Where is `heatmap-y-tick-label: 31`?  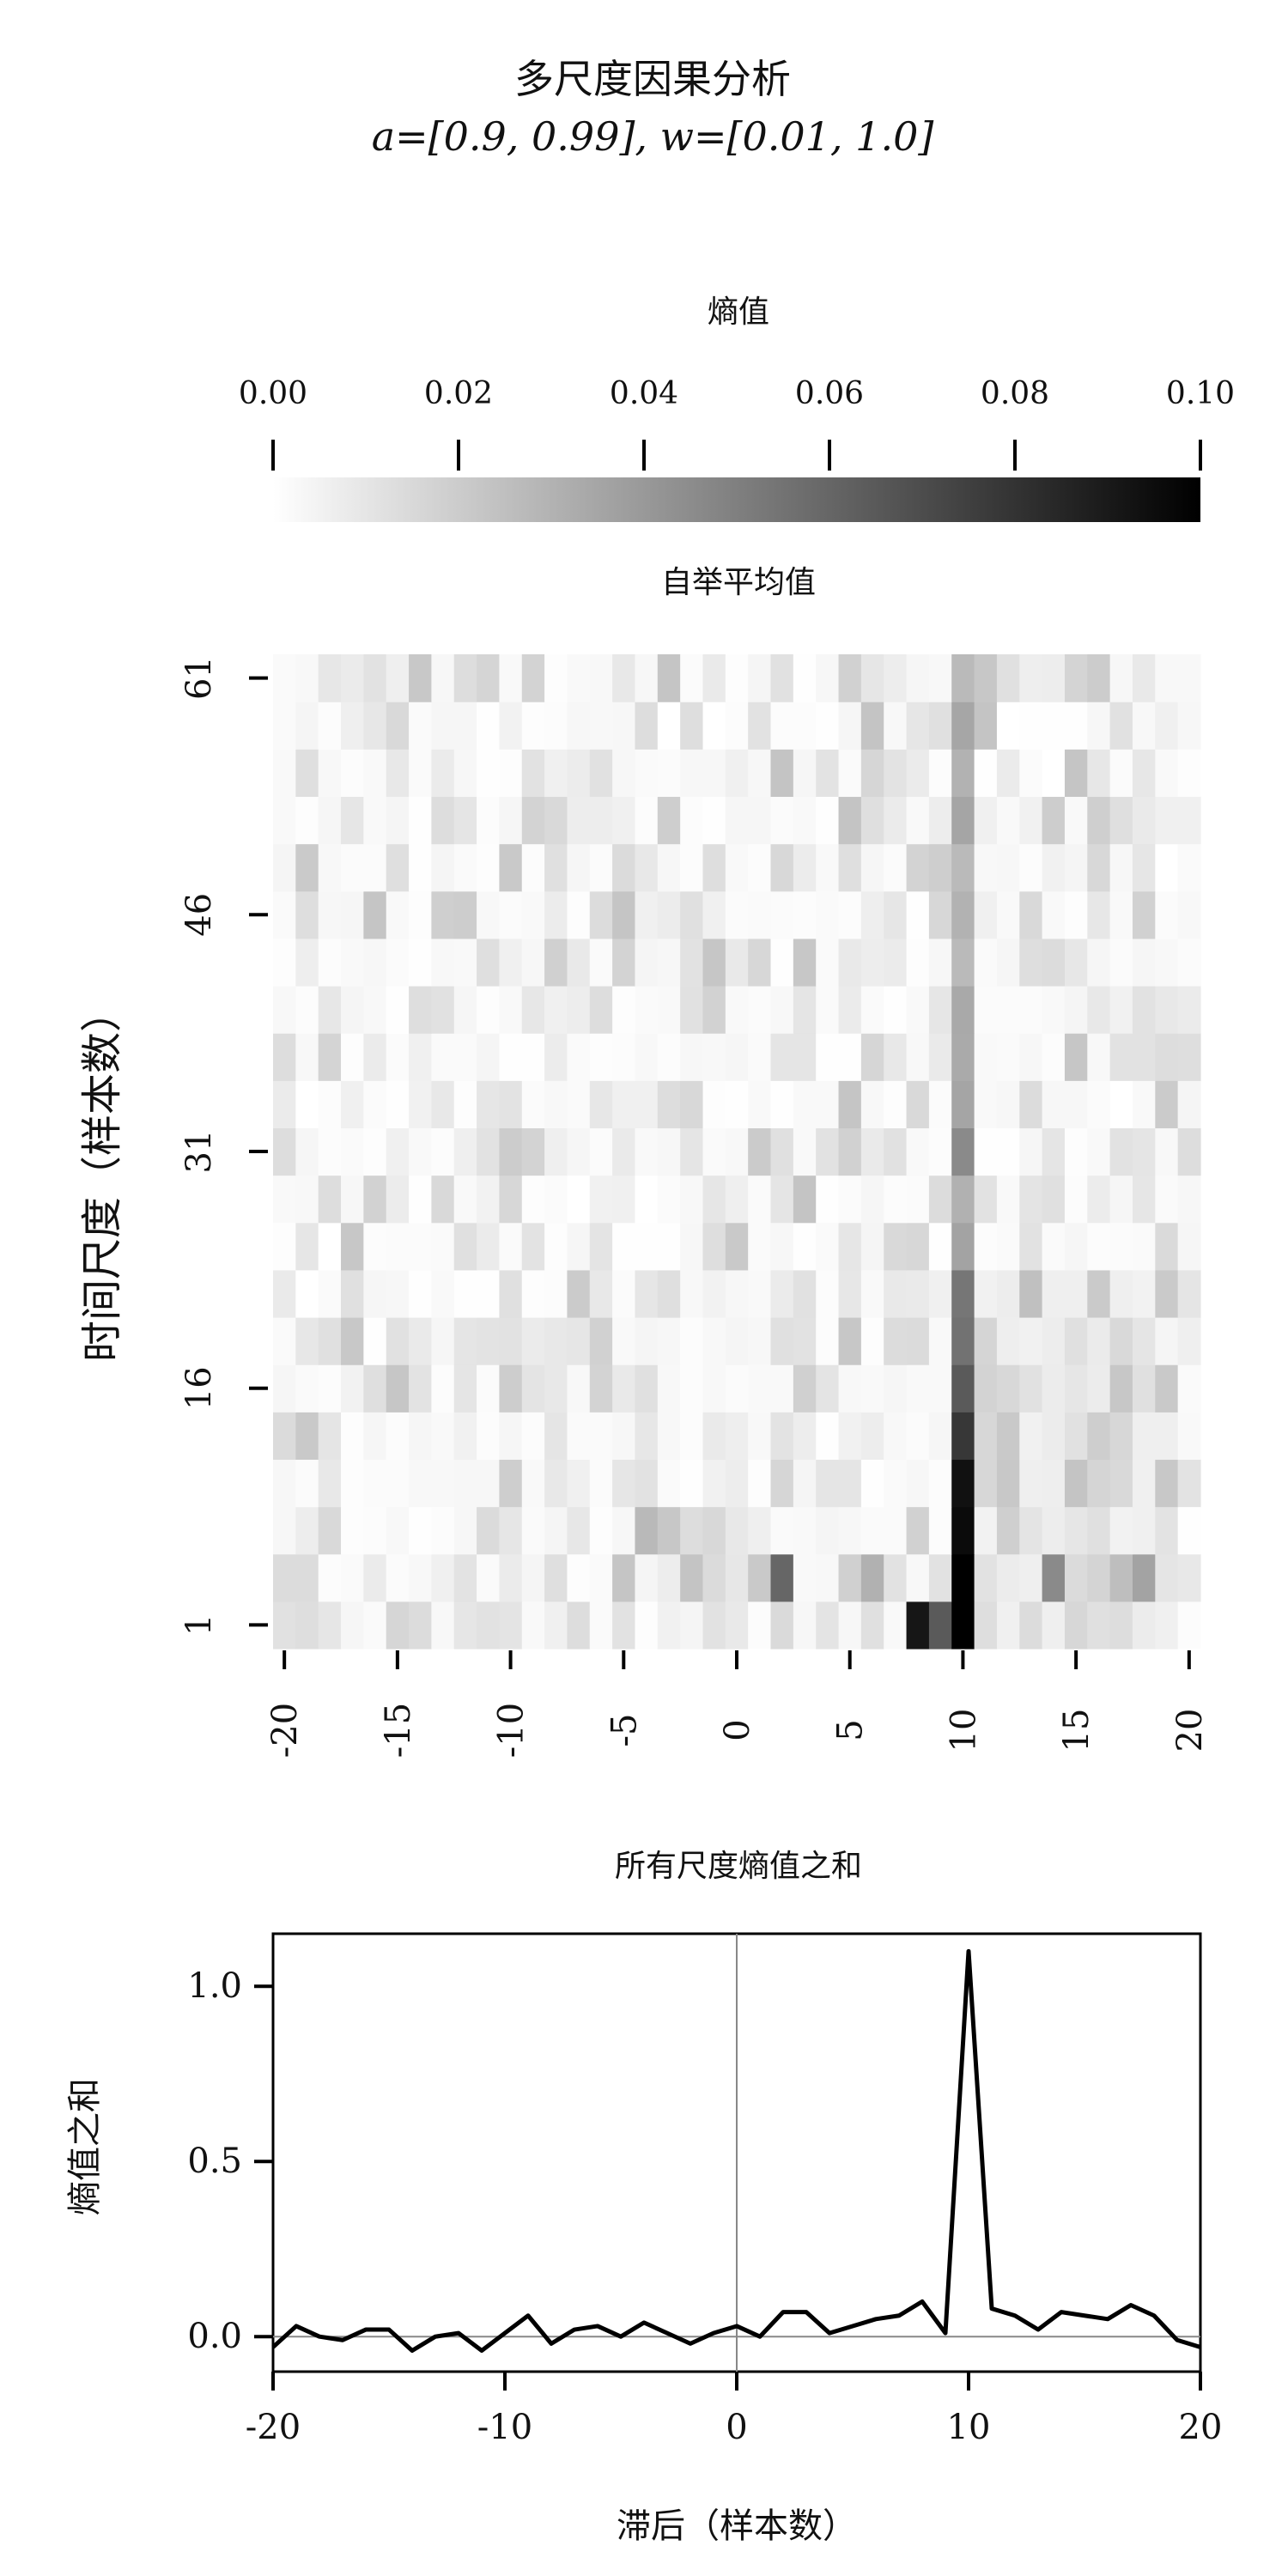
heatmap-y-tick-label: 31 is located at coordinates (199, 1152).